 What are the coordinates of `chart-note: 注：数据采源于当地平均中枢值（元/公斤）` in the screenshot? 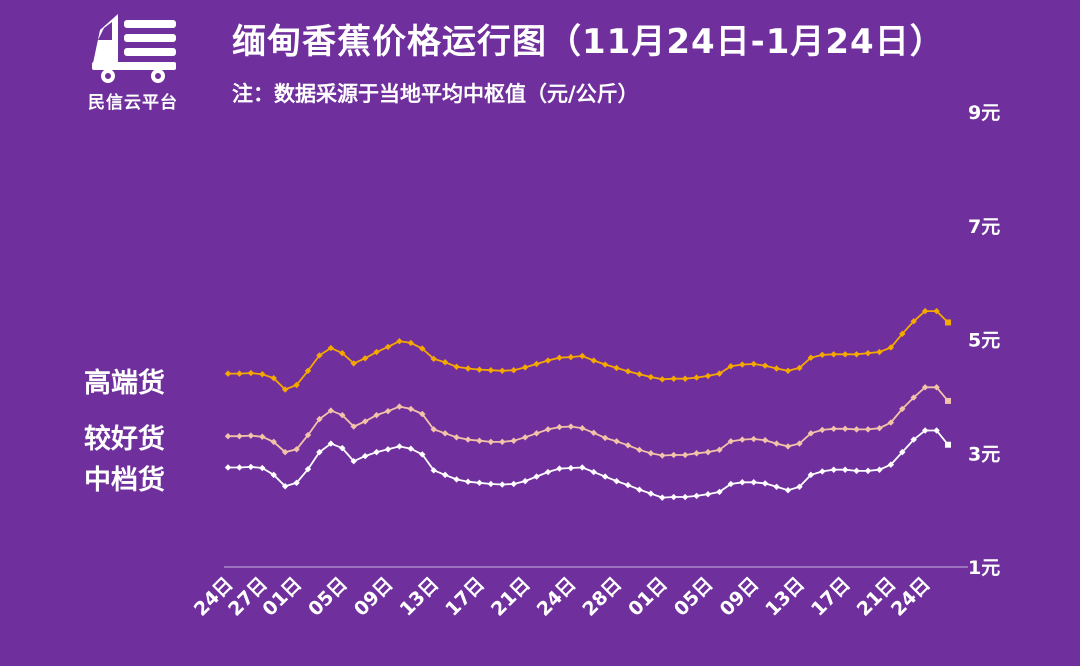 It's located at (435, 94).